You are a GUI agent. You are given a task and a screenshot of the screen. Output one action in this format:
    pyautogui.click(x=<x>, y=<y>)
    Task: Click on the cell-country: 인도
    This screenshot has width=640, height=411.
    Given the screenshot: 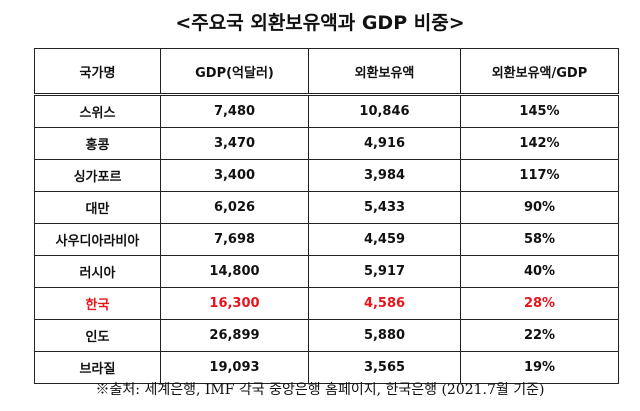 What is the action you would take?
    pyautogui.click(x=97, y=335)
    